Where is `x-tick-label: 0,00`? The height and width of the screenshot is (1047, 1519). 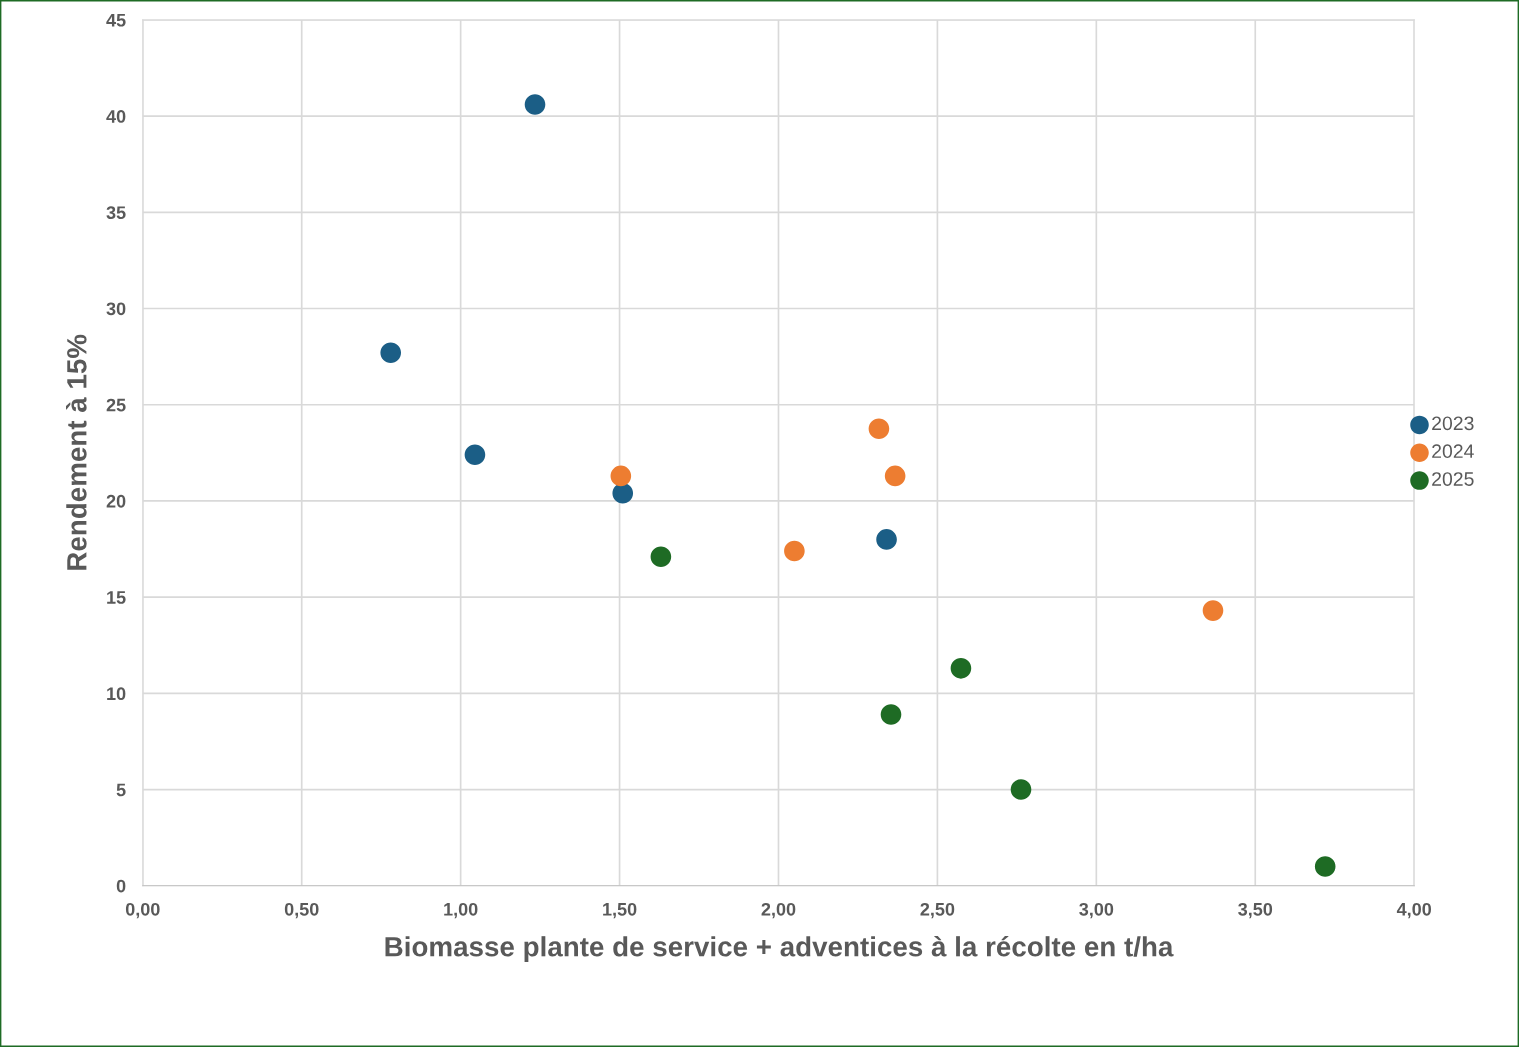 x-tick-label: 0,00 is located at coordinates (142, 910).